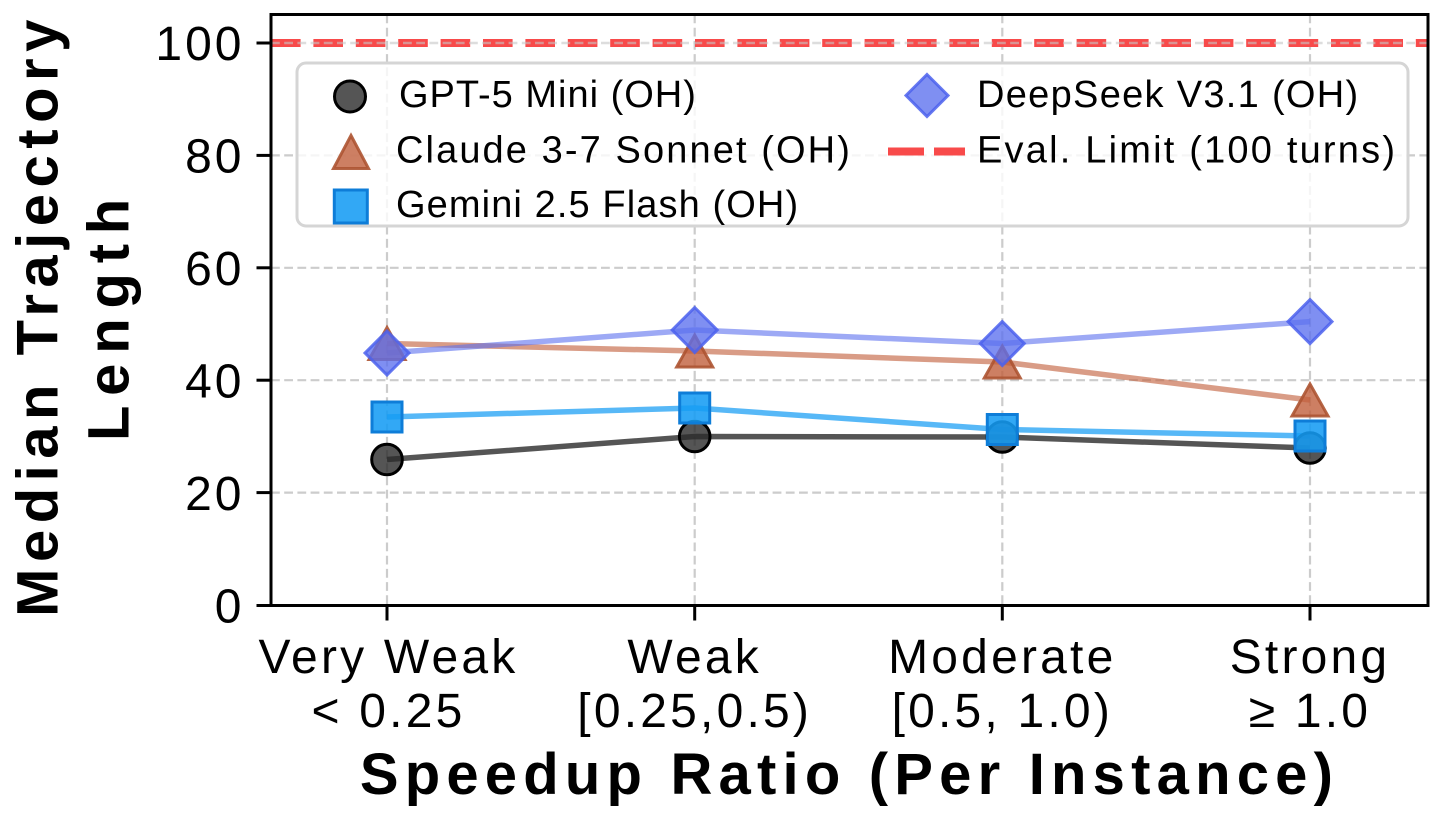 This screenshot has height=827, width=1440. I want to click on svg-text: Median Trajectory, so click(38, 315).